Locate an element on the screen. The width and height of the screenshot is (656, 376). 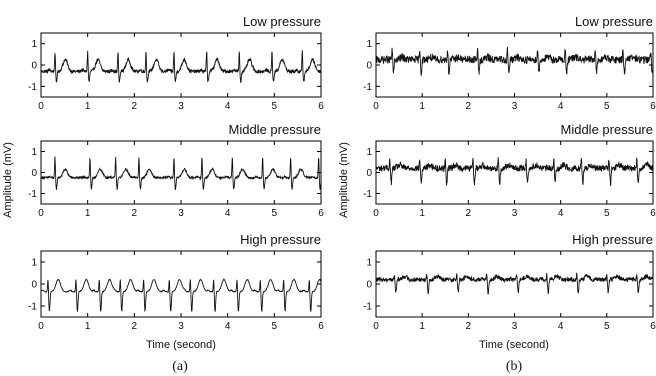
y-axis-label-left: Amplitude (mV) is located at coordinates (8, 180).